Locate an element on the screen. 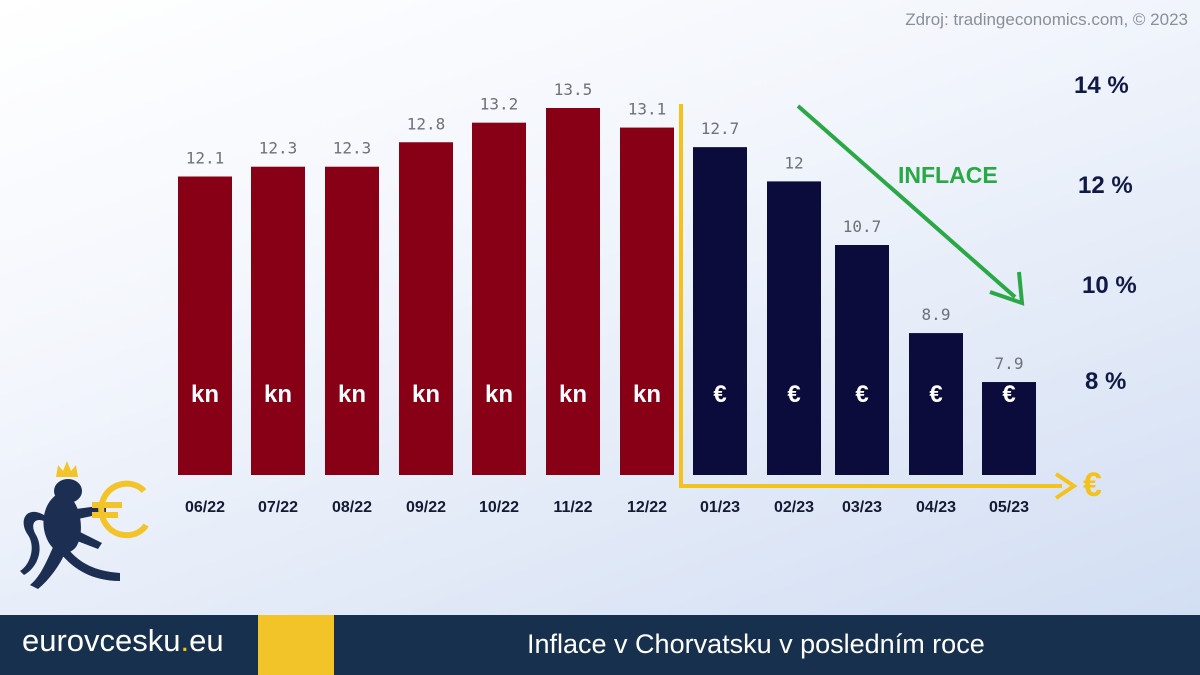 This screenshot has width=1200, height=675. value-label: 13.5 is located at coordinates (573, 89).